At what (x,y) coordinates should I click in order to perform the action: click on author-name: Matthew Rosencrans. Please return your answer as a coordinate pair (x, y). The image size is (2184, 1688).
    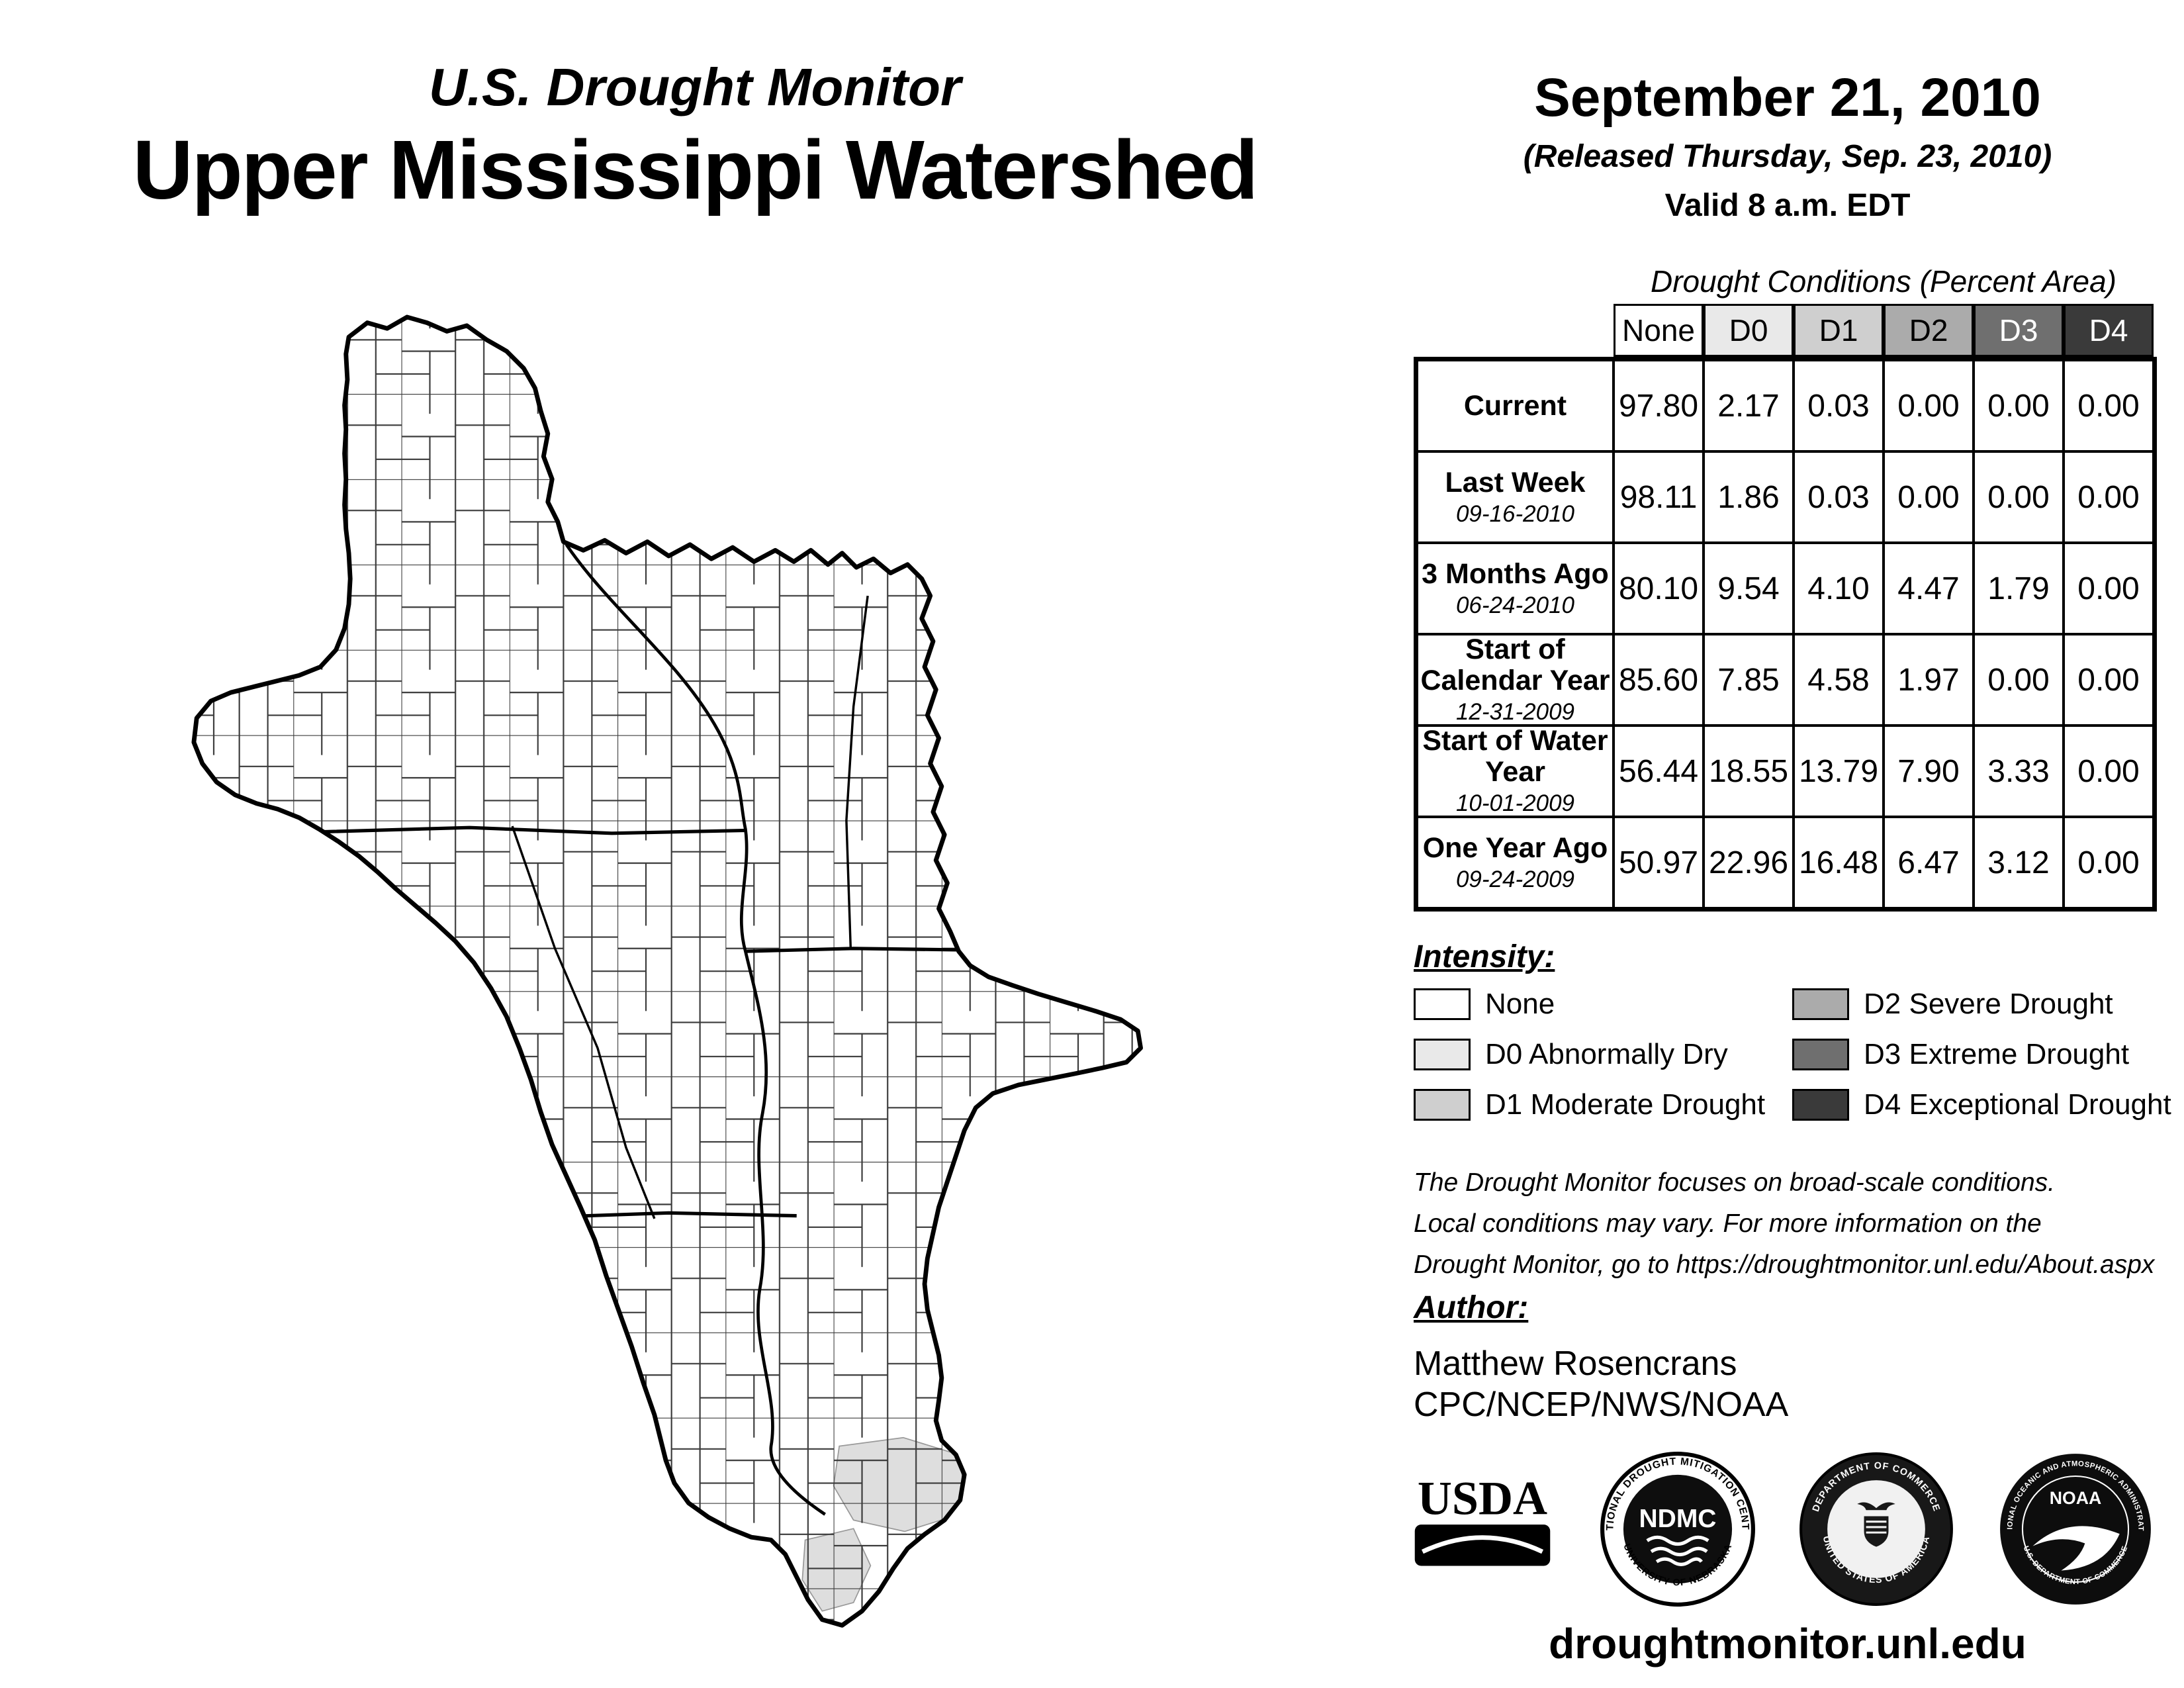
    Looking at the image, I should click on (1575, 1363).